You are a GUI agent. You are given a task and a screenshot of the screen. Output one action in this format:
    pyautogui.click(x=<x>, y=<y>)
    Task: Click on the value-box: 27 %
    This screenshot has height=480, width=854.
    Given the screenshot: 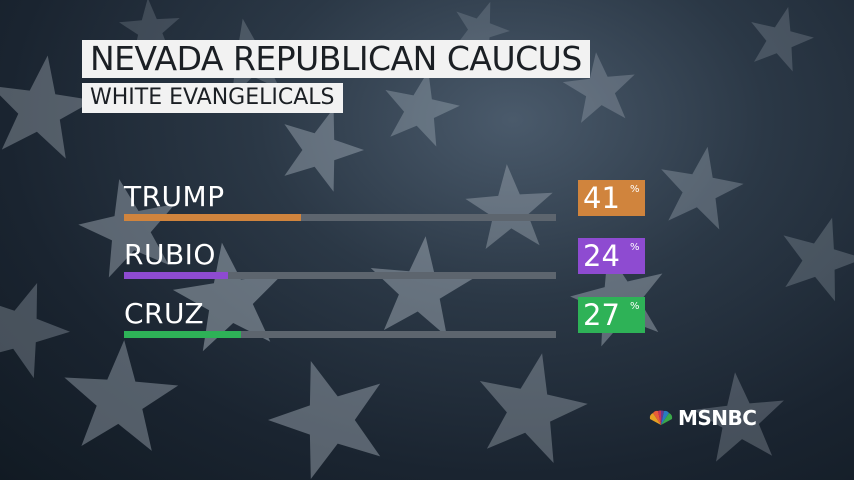 What is the action you would take?
    pyautogui.click(x=611, y=315)
    